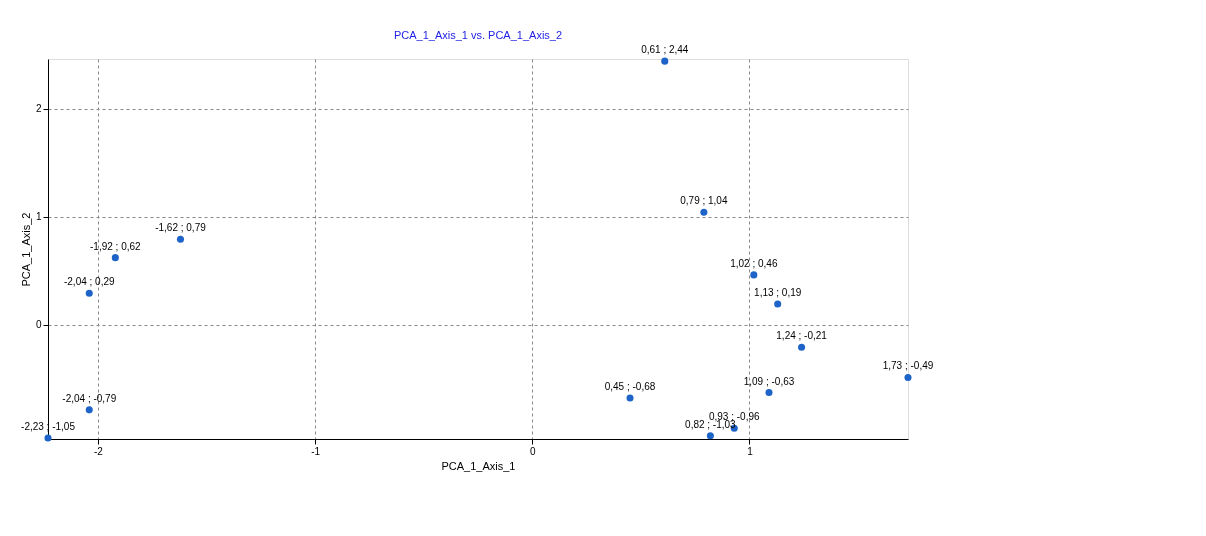  I want to click on x-tick-label: -1, so click(316, 451).